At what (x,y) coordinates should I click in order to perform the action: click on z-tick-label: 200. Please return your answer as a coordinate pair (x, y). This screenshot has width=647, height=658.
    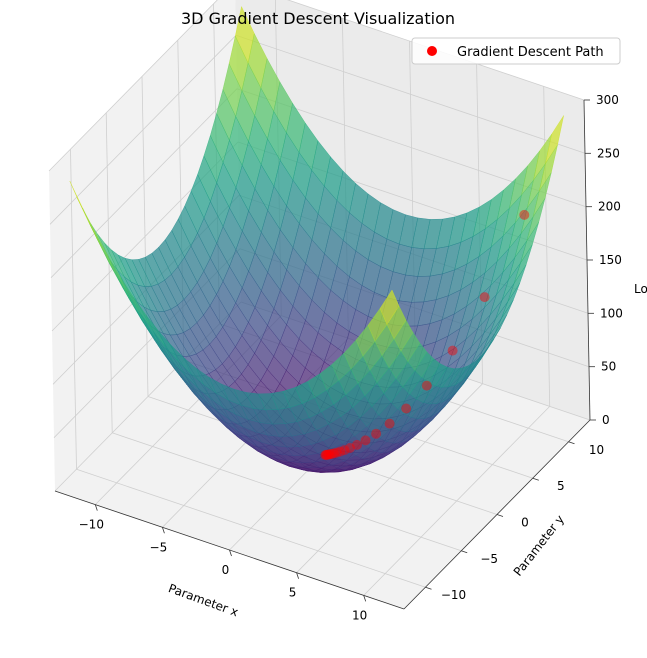
    Looking at the image, I should click on (609, 207).